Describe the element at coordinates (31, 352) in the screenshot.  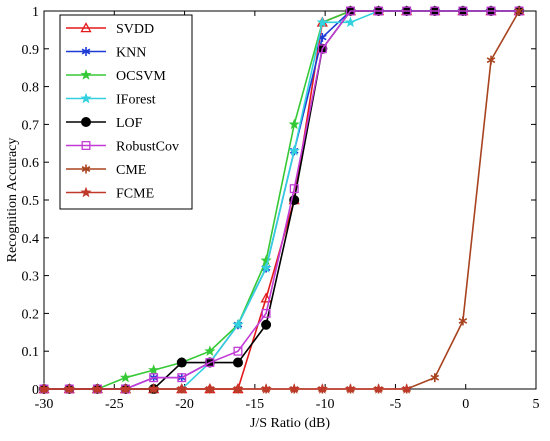
I see `y-tick-label: 0.1` at that location.